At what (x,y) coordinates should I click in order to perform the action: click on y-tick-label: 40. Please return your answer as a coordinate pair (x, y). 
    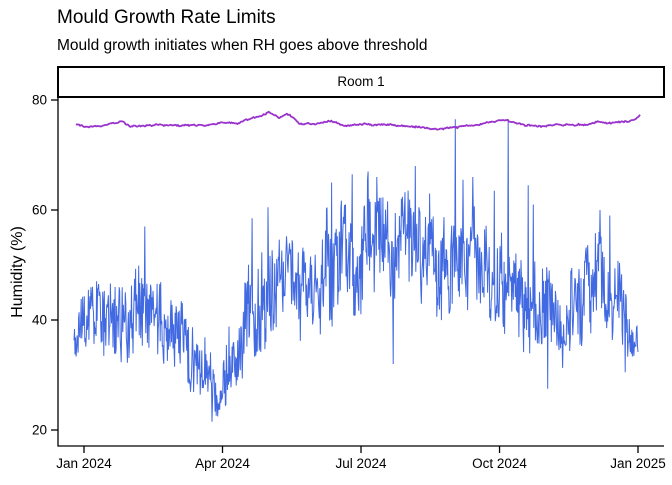
    Looking at the image, I should click on (39, 320).